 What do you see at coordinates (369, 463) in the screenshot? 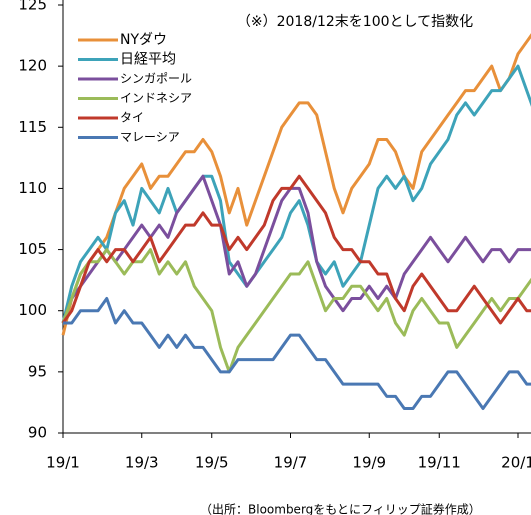
I see `x-tick-label: 19/9` at bounding box center [369, 463].